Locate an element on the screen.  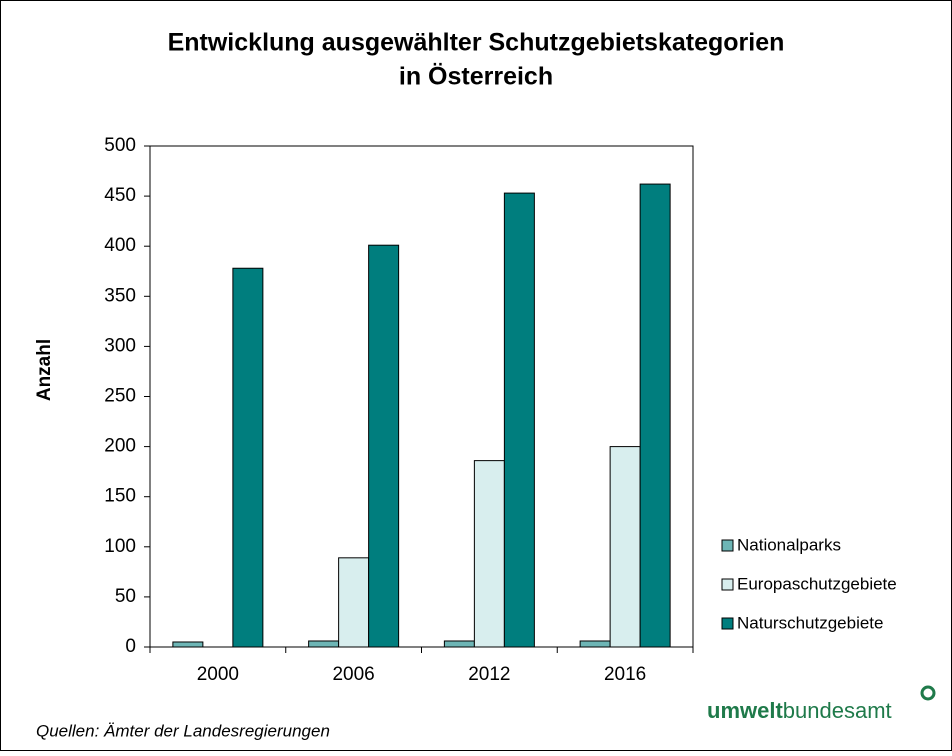
x-tick-label: 2006 is located at coordinates (353, 674).